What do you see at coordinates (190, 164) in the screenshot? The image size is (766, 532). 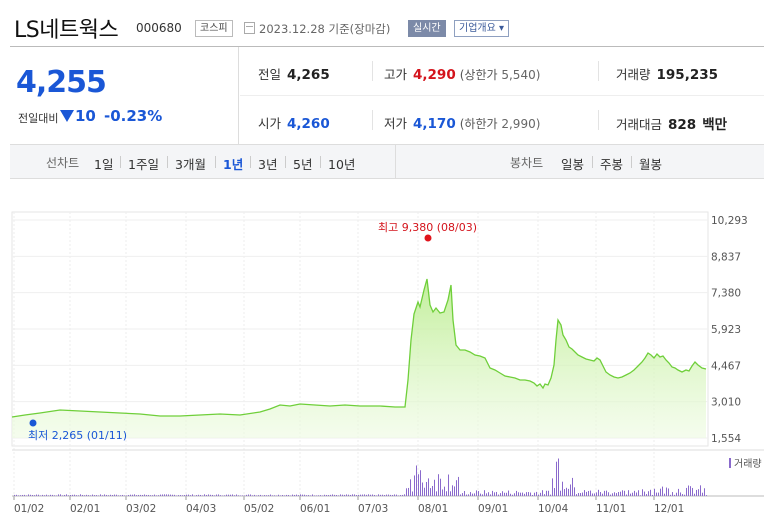 I see `period-3m: 3개월` at bounding box center [190, 164].